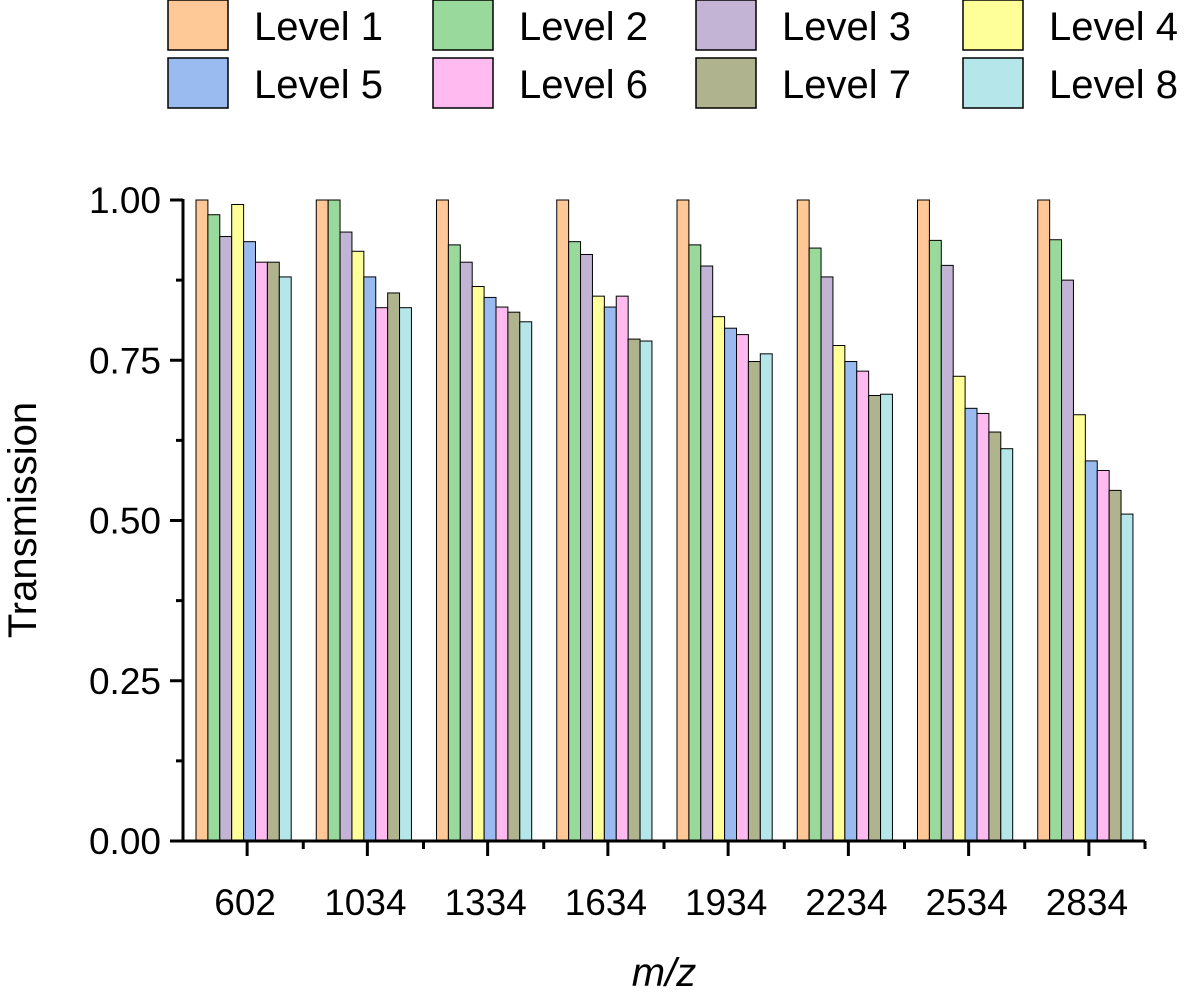 This screenshot has height=994, width=1200. I want to click on legend-label: Level 8, so click(1113, 85).